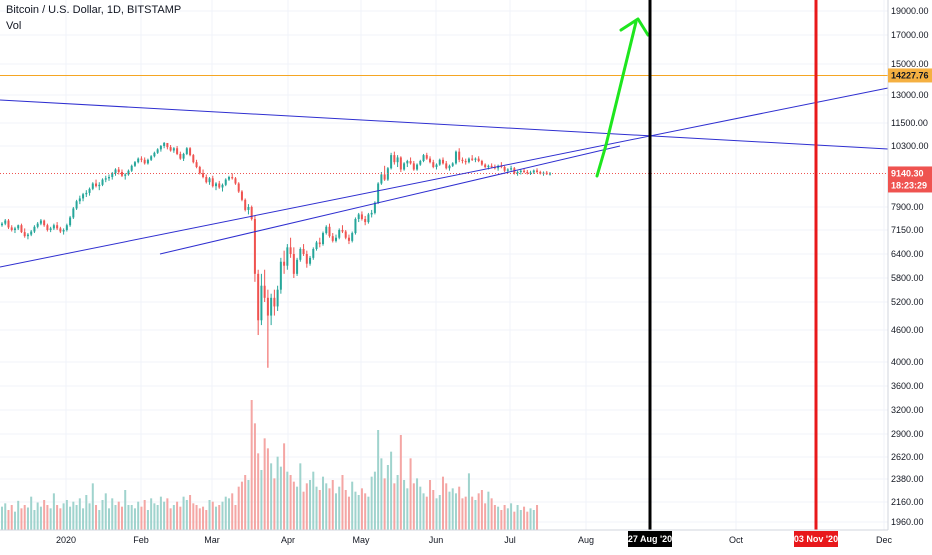 This screenshot has width=932, height=555. Describe the element at coordinates (616, 99) in the screenshot. I see `projection-arrow` at that location.